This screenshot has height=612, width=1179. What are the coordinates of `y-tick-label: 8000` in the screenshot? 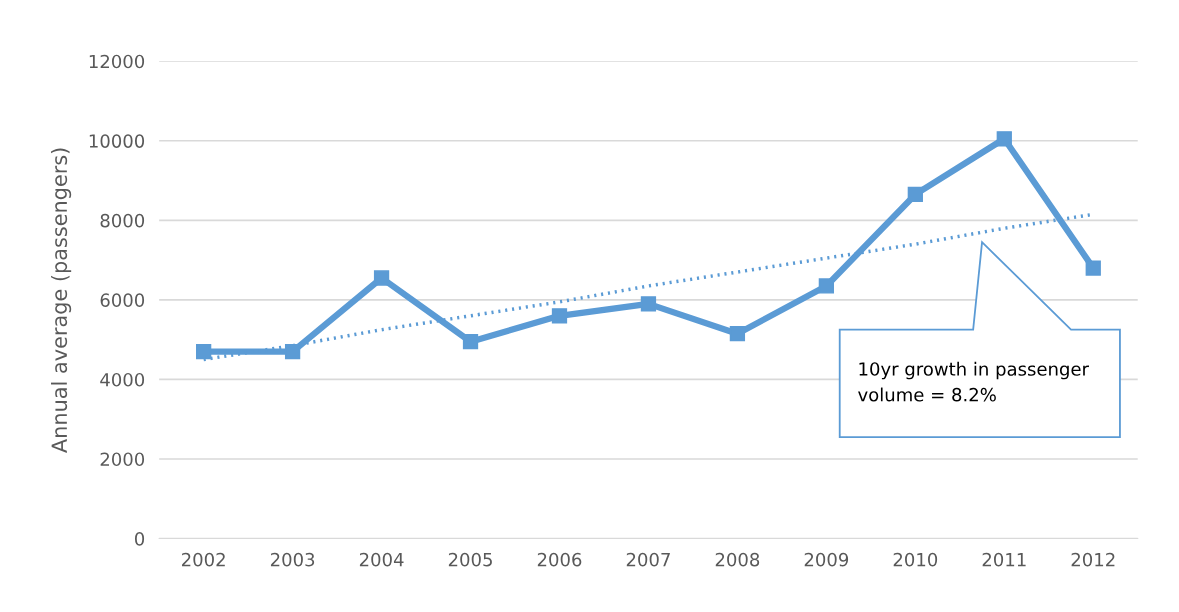 It's located at (122, 220).